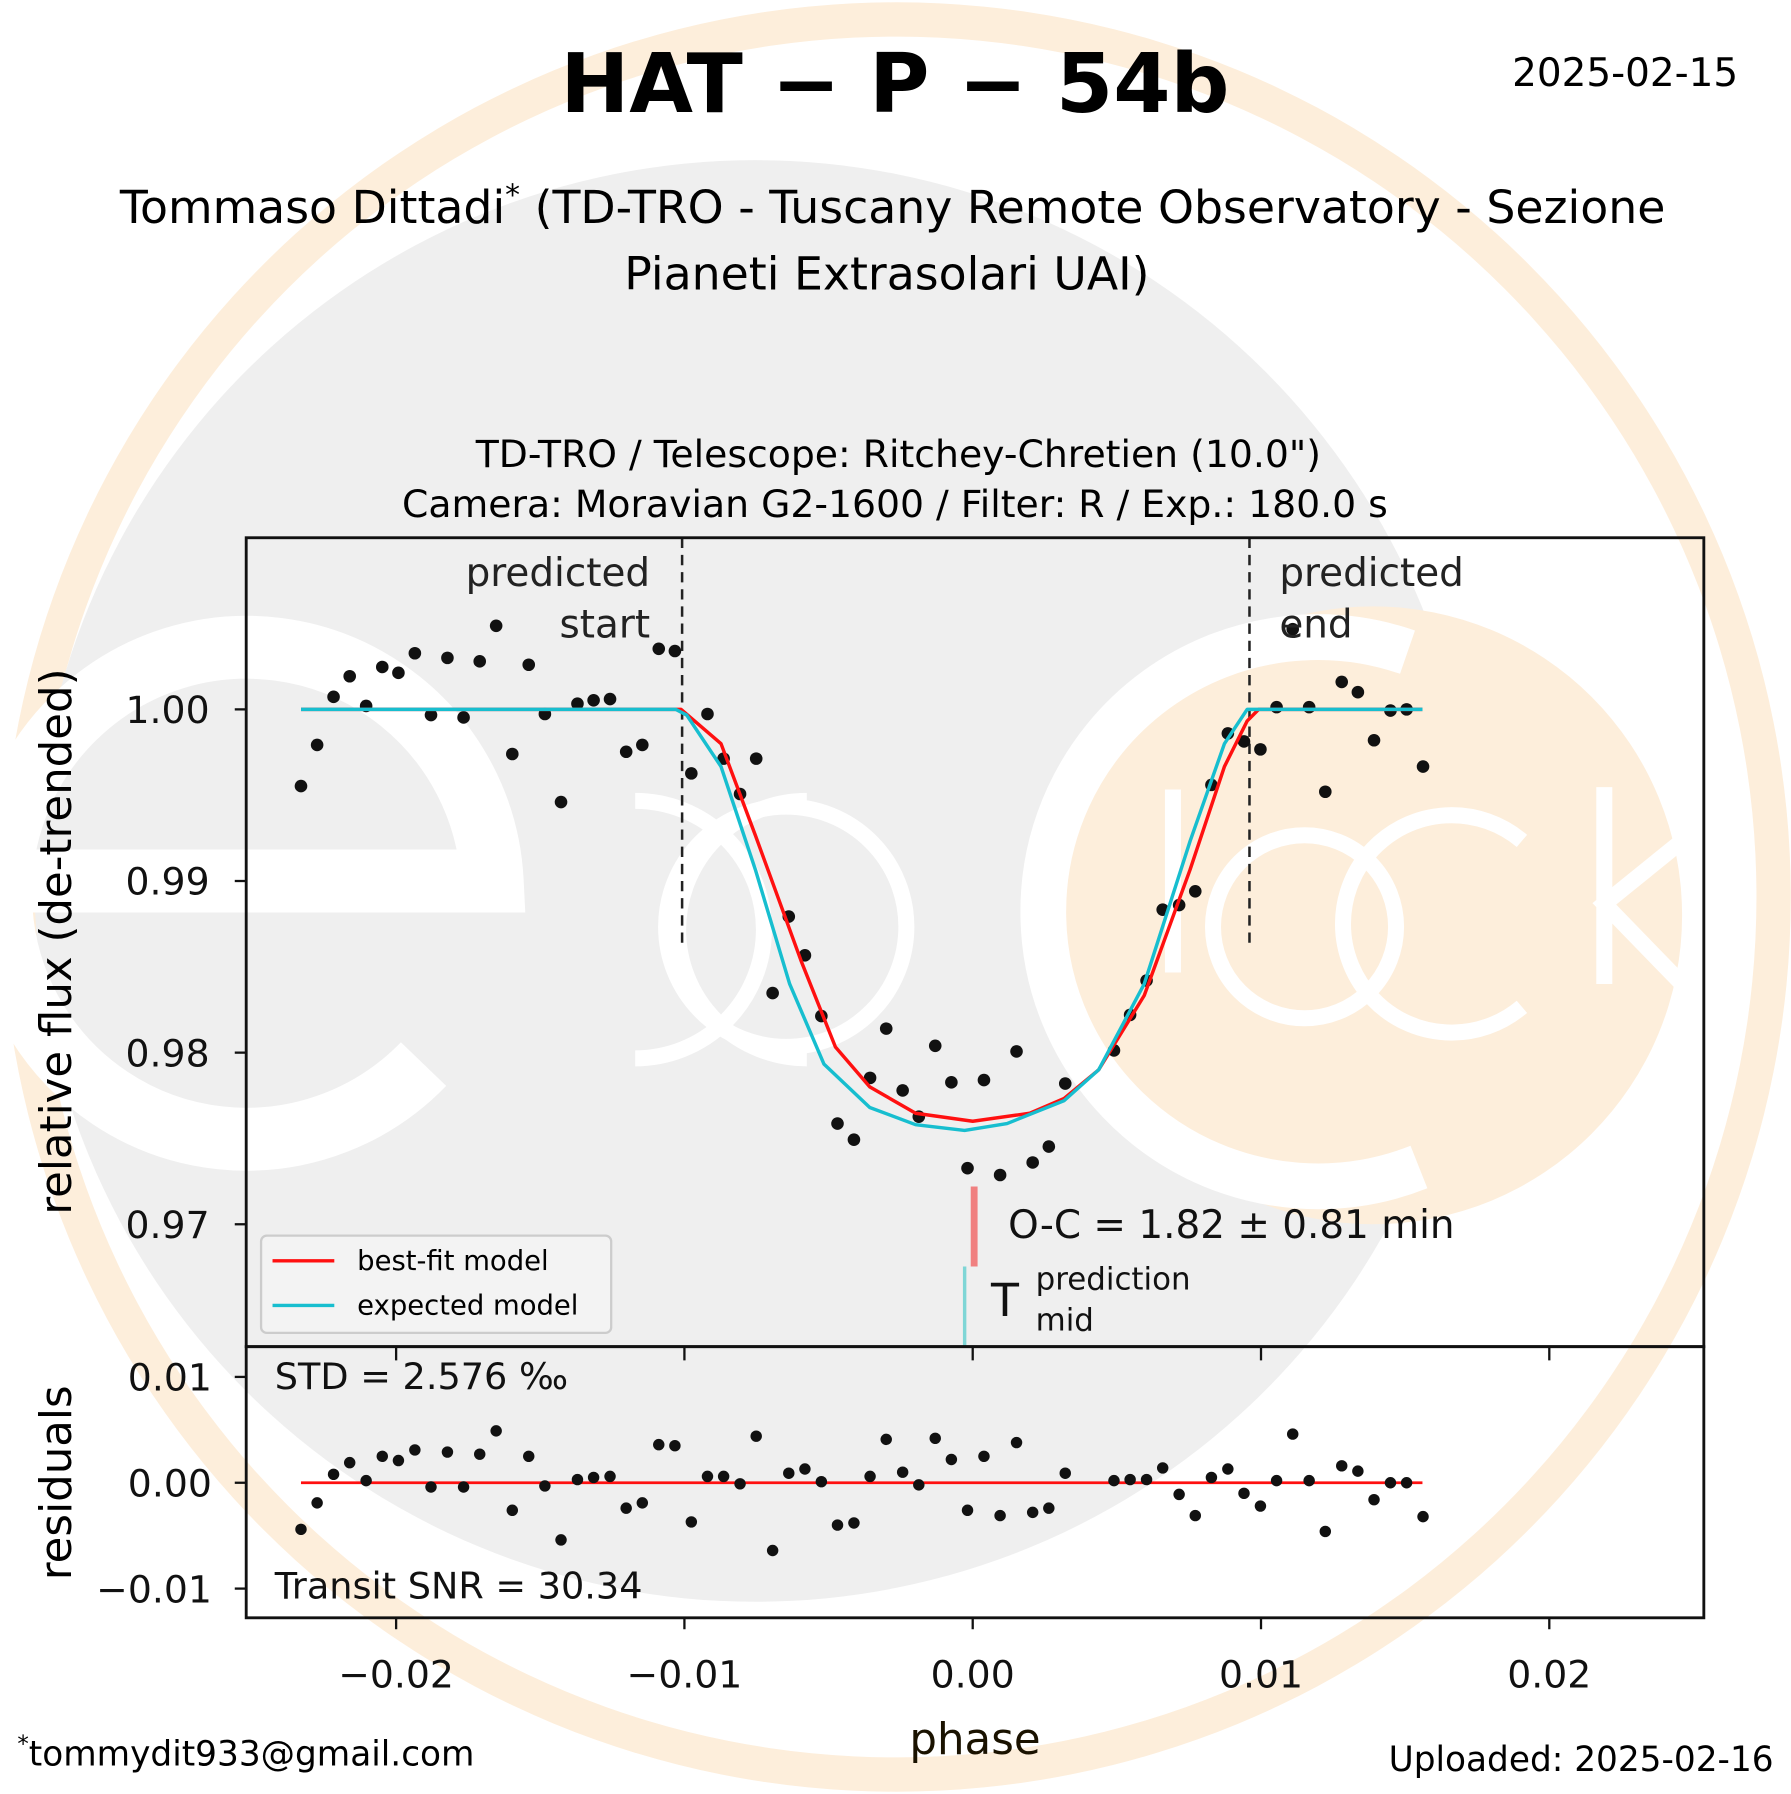 The image size is (1791, 1794). What do you see at coordinates (973, 1675) in the screenshot?
I see `x-tick-label: 0.00` at bounding box center [973, 1675].